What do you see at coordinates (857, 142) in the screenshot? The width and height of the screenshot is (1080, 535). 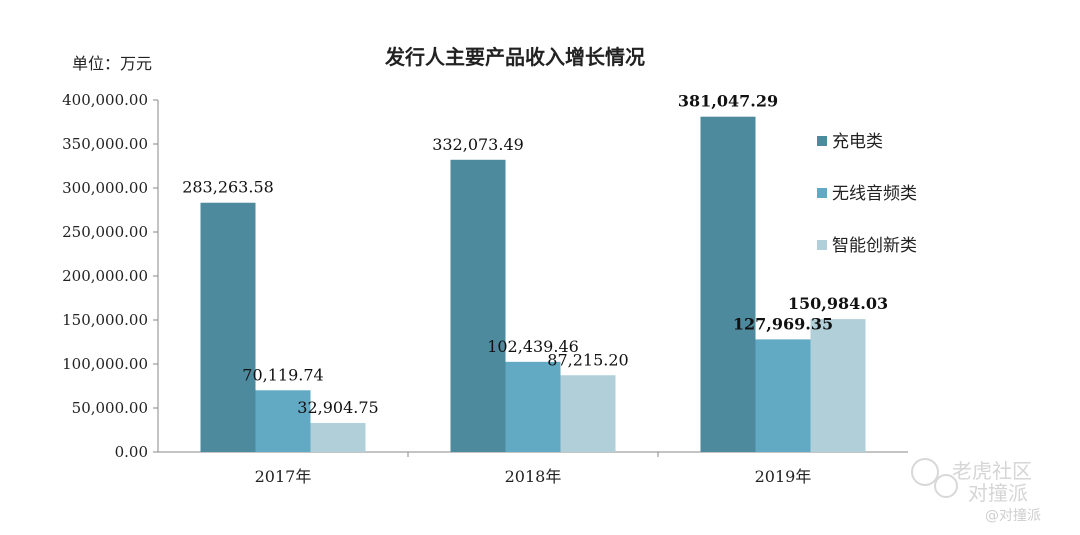 I see `legend-label: 充电类` at bounding box center [857, 142].